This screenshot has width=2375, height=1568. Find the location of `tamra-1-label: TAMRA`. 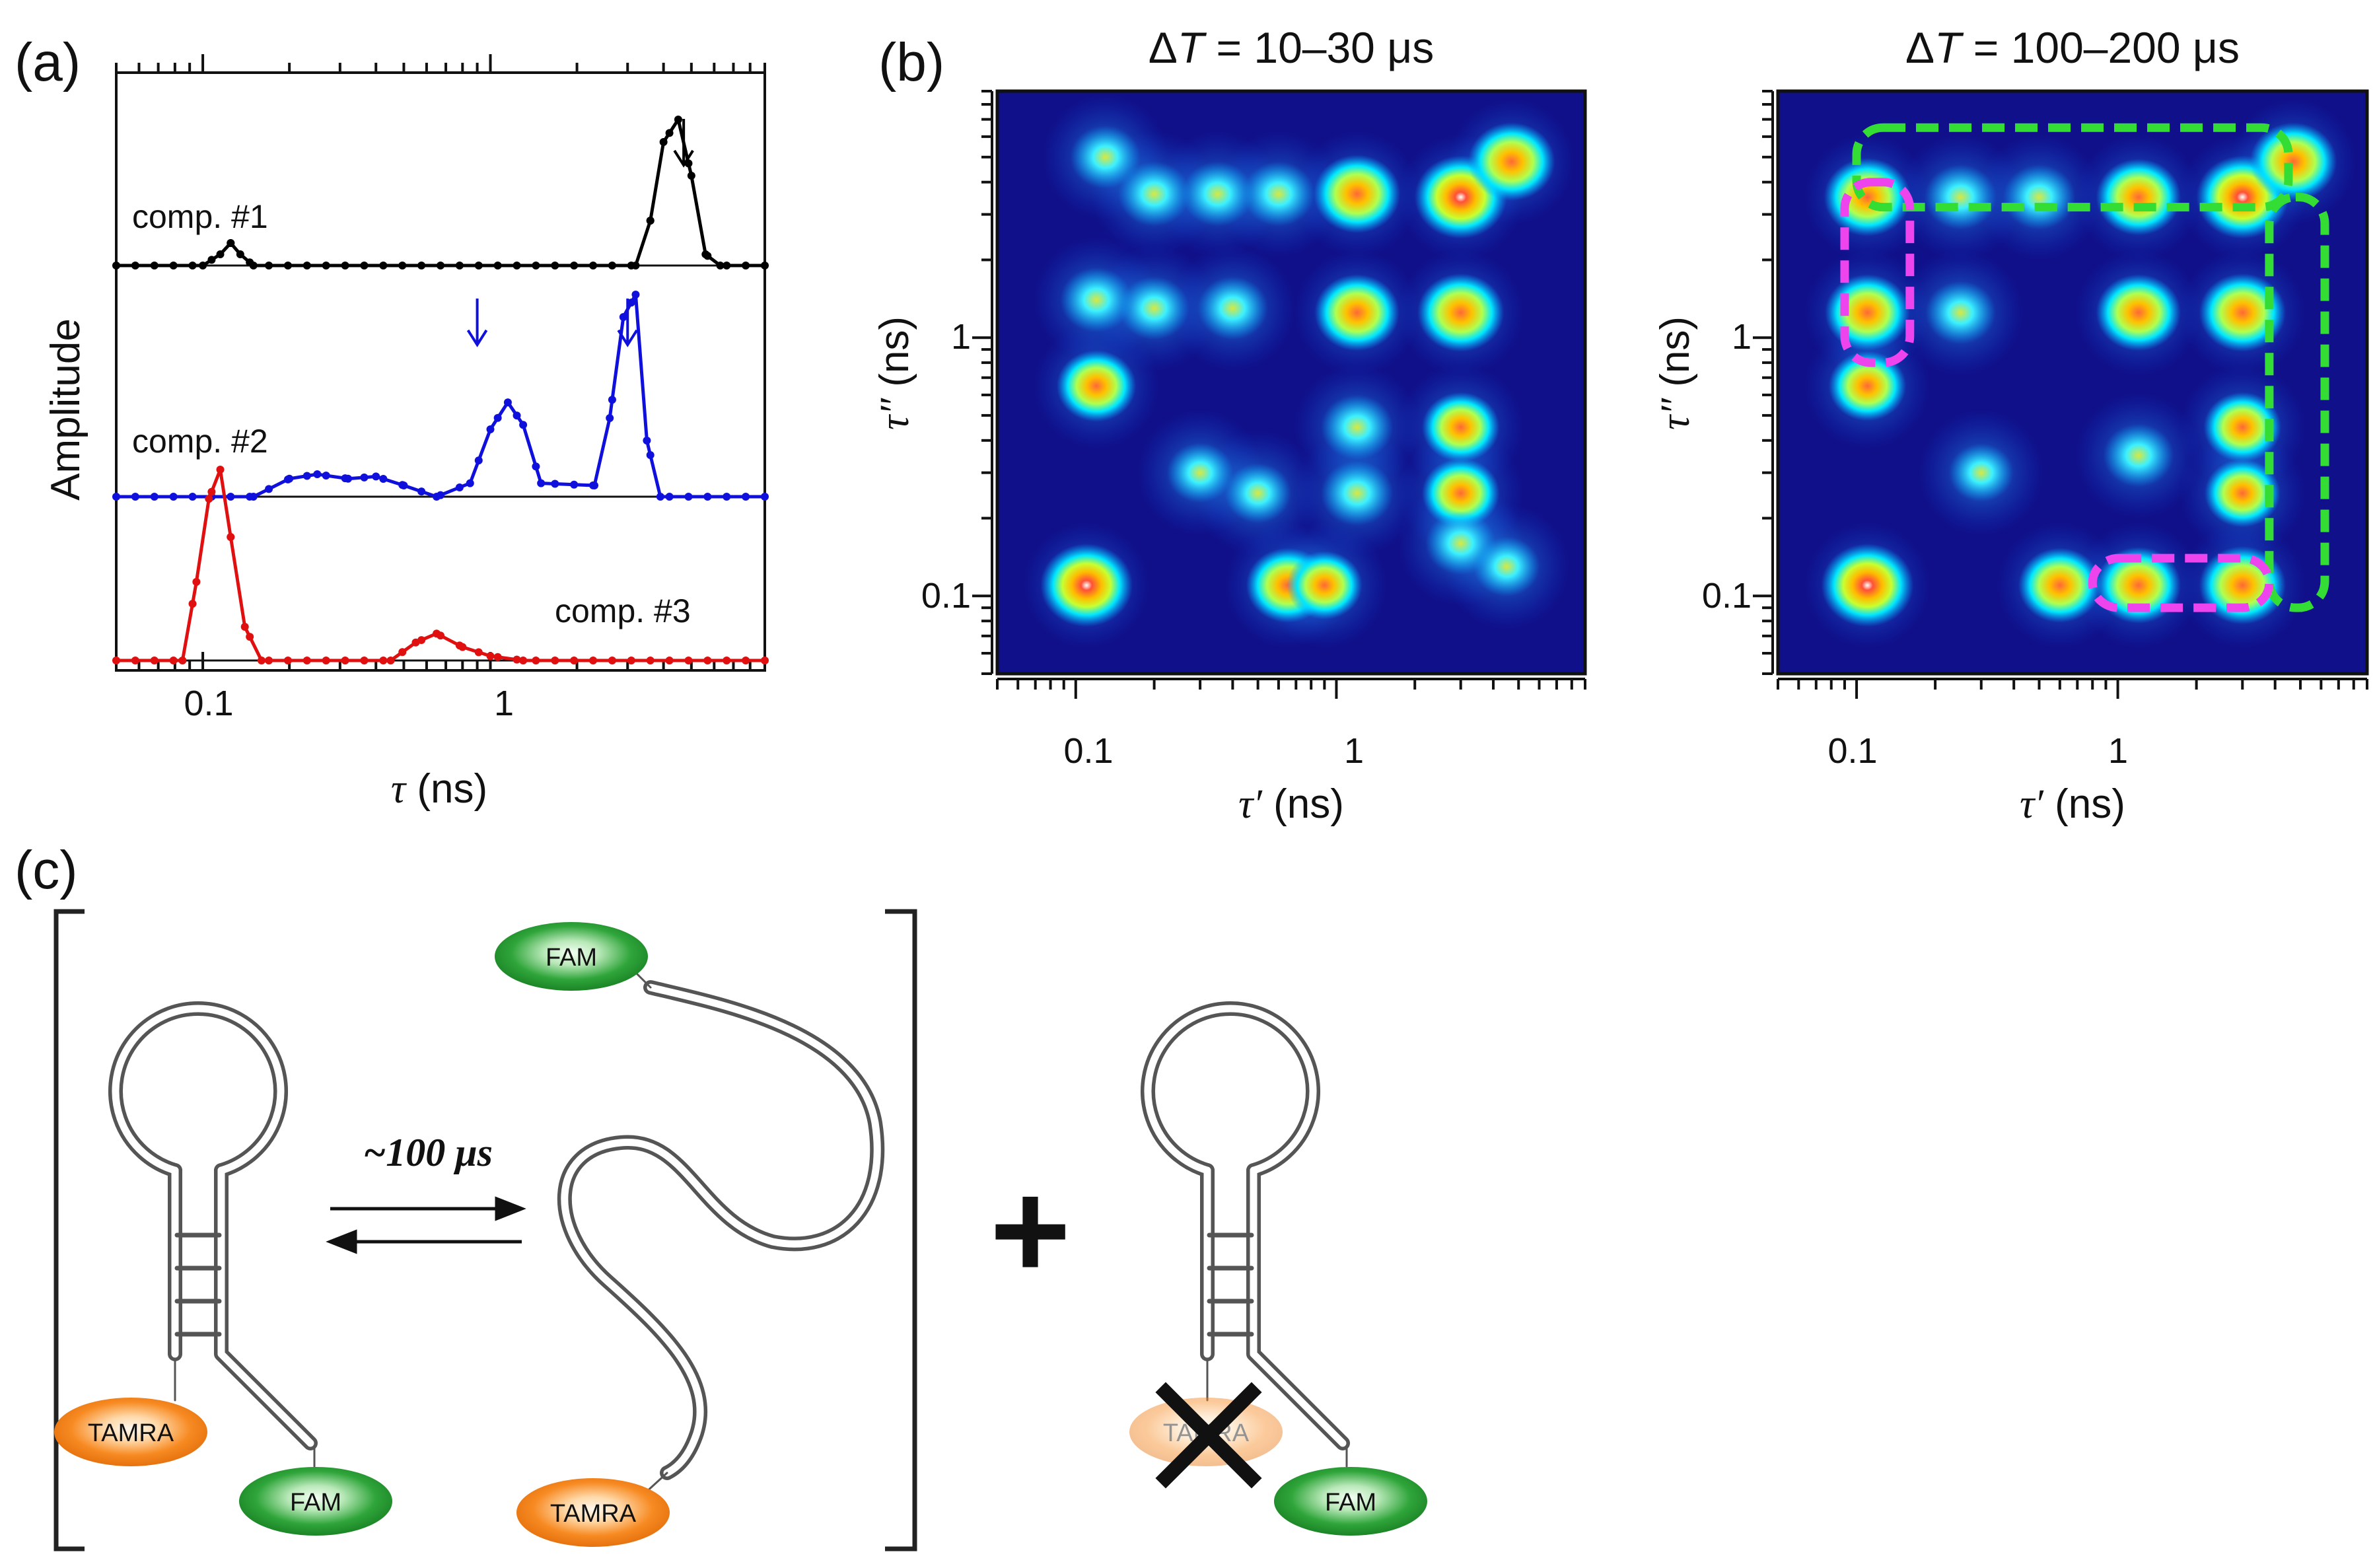

tamra-1-label: TAMRA is located at coordinates (131, 1433).